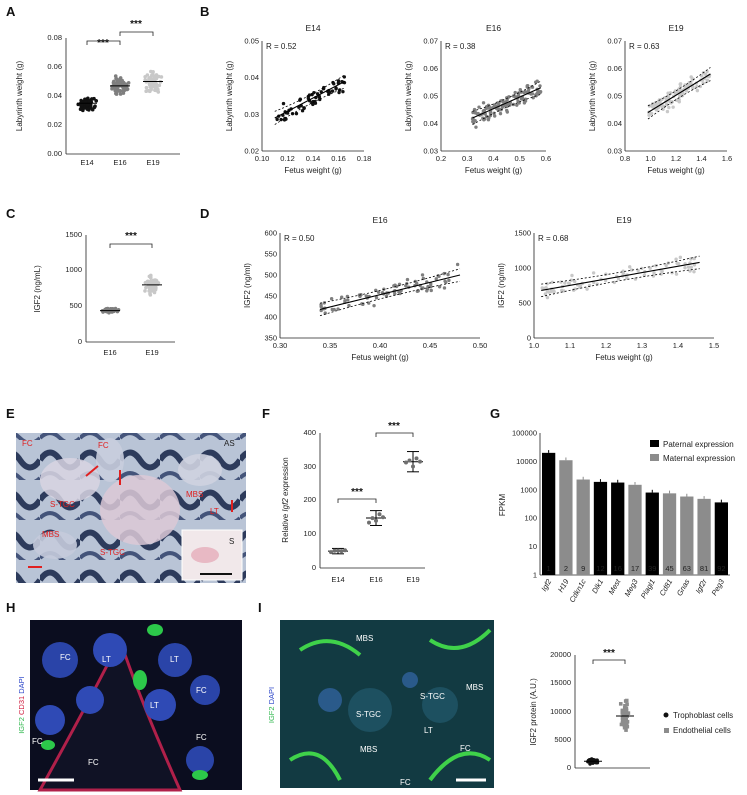  I want to click on panel-d-e19-xtick: 1.2, so click(606, 345).